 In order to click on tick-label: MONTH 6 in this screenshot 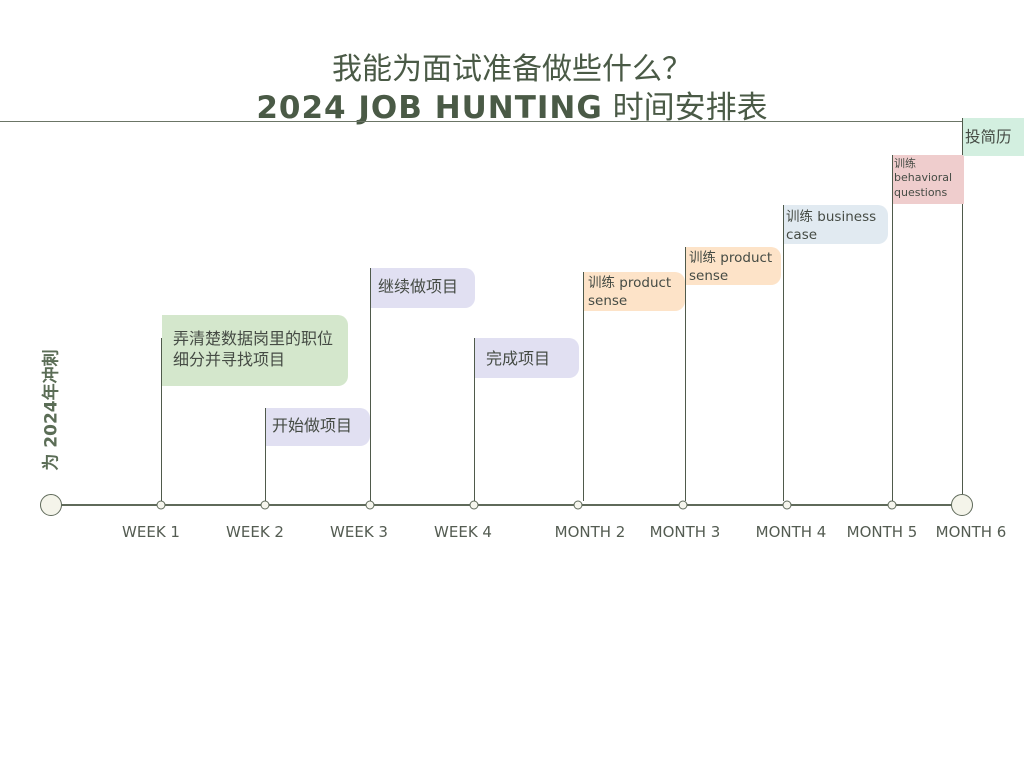, I will do `click(971, 532)`.